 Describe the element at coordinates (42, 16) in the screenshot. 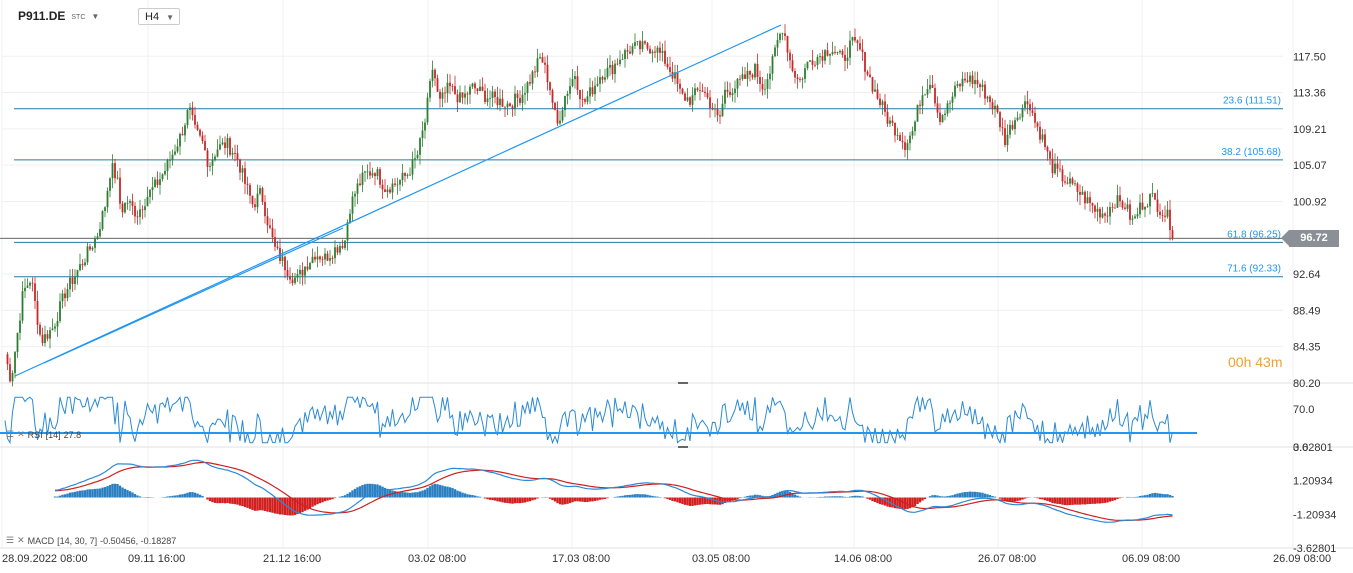

I see `symbol-label: P911.DE` at that location.